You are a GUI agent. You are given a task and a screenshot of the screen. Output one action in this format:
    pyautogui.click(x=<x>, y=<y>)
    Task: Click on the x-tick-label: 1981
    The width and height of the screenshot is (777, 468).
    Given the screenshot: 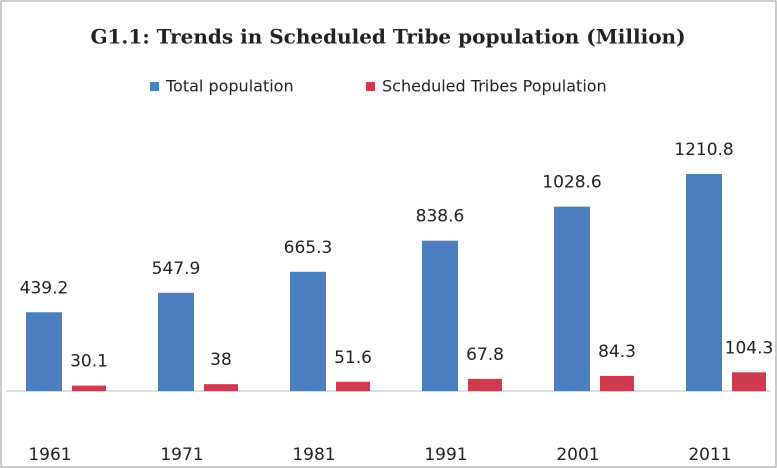 What is the action you would take?
    pyautogui.click(x=313, y=455)
    